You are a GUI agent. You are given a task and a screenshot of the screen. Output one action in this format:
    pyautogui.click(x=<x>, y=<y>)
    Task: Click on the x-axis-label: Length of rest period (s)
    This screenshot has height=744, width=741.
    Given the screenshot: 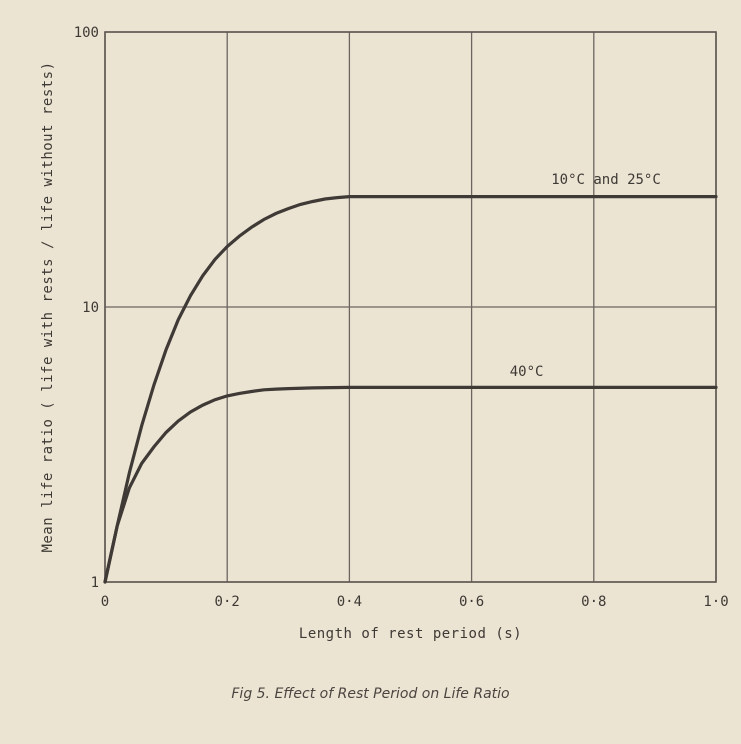 What is the action you would take?
    pyautogui.click(x=410, y=634)
    